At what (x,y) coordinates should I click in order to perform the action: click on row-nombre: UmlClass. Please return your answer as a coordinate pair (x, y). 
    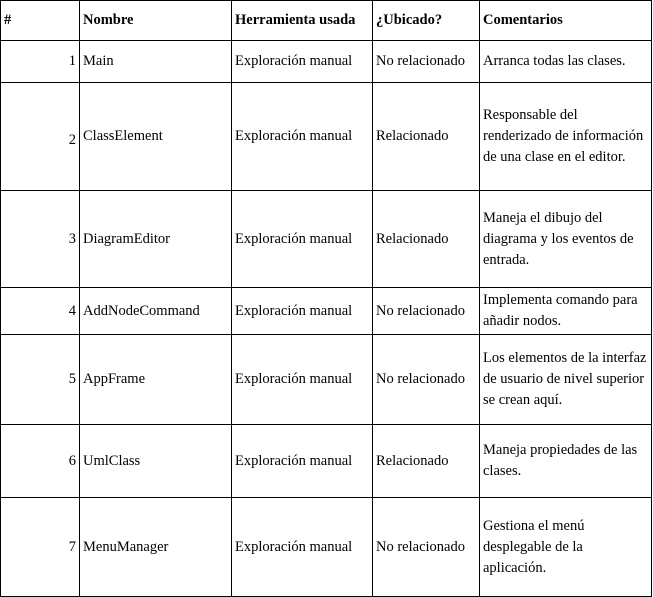
    Looking at the image, I should click on (155, 461).